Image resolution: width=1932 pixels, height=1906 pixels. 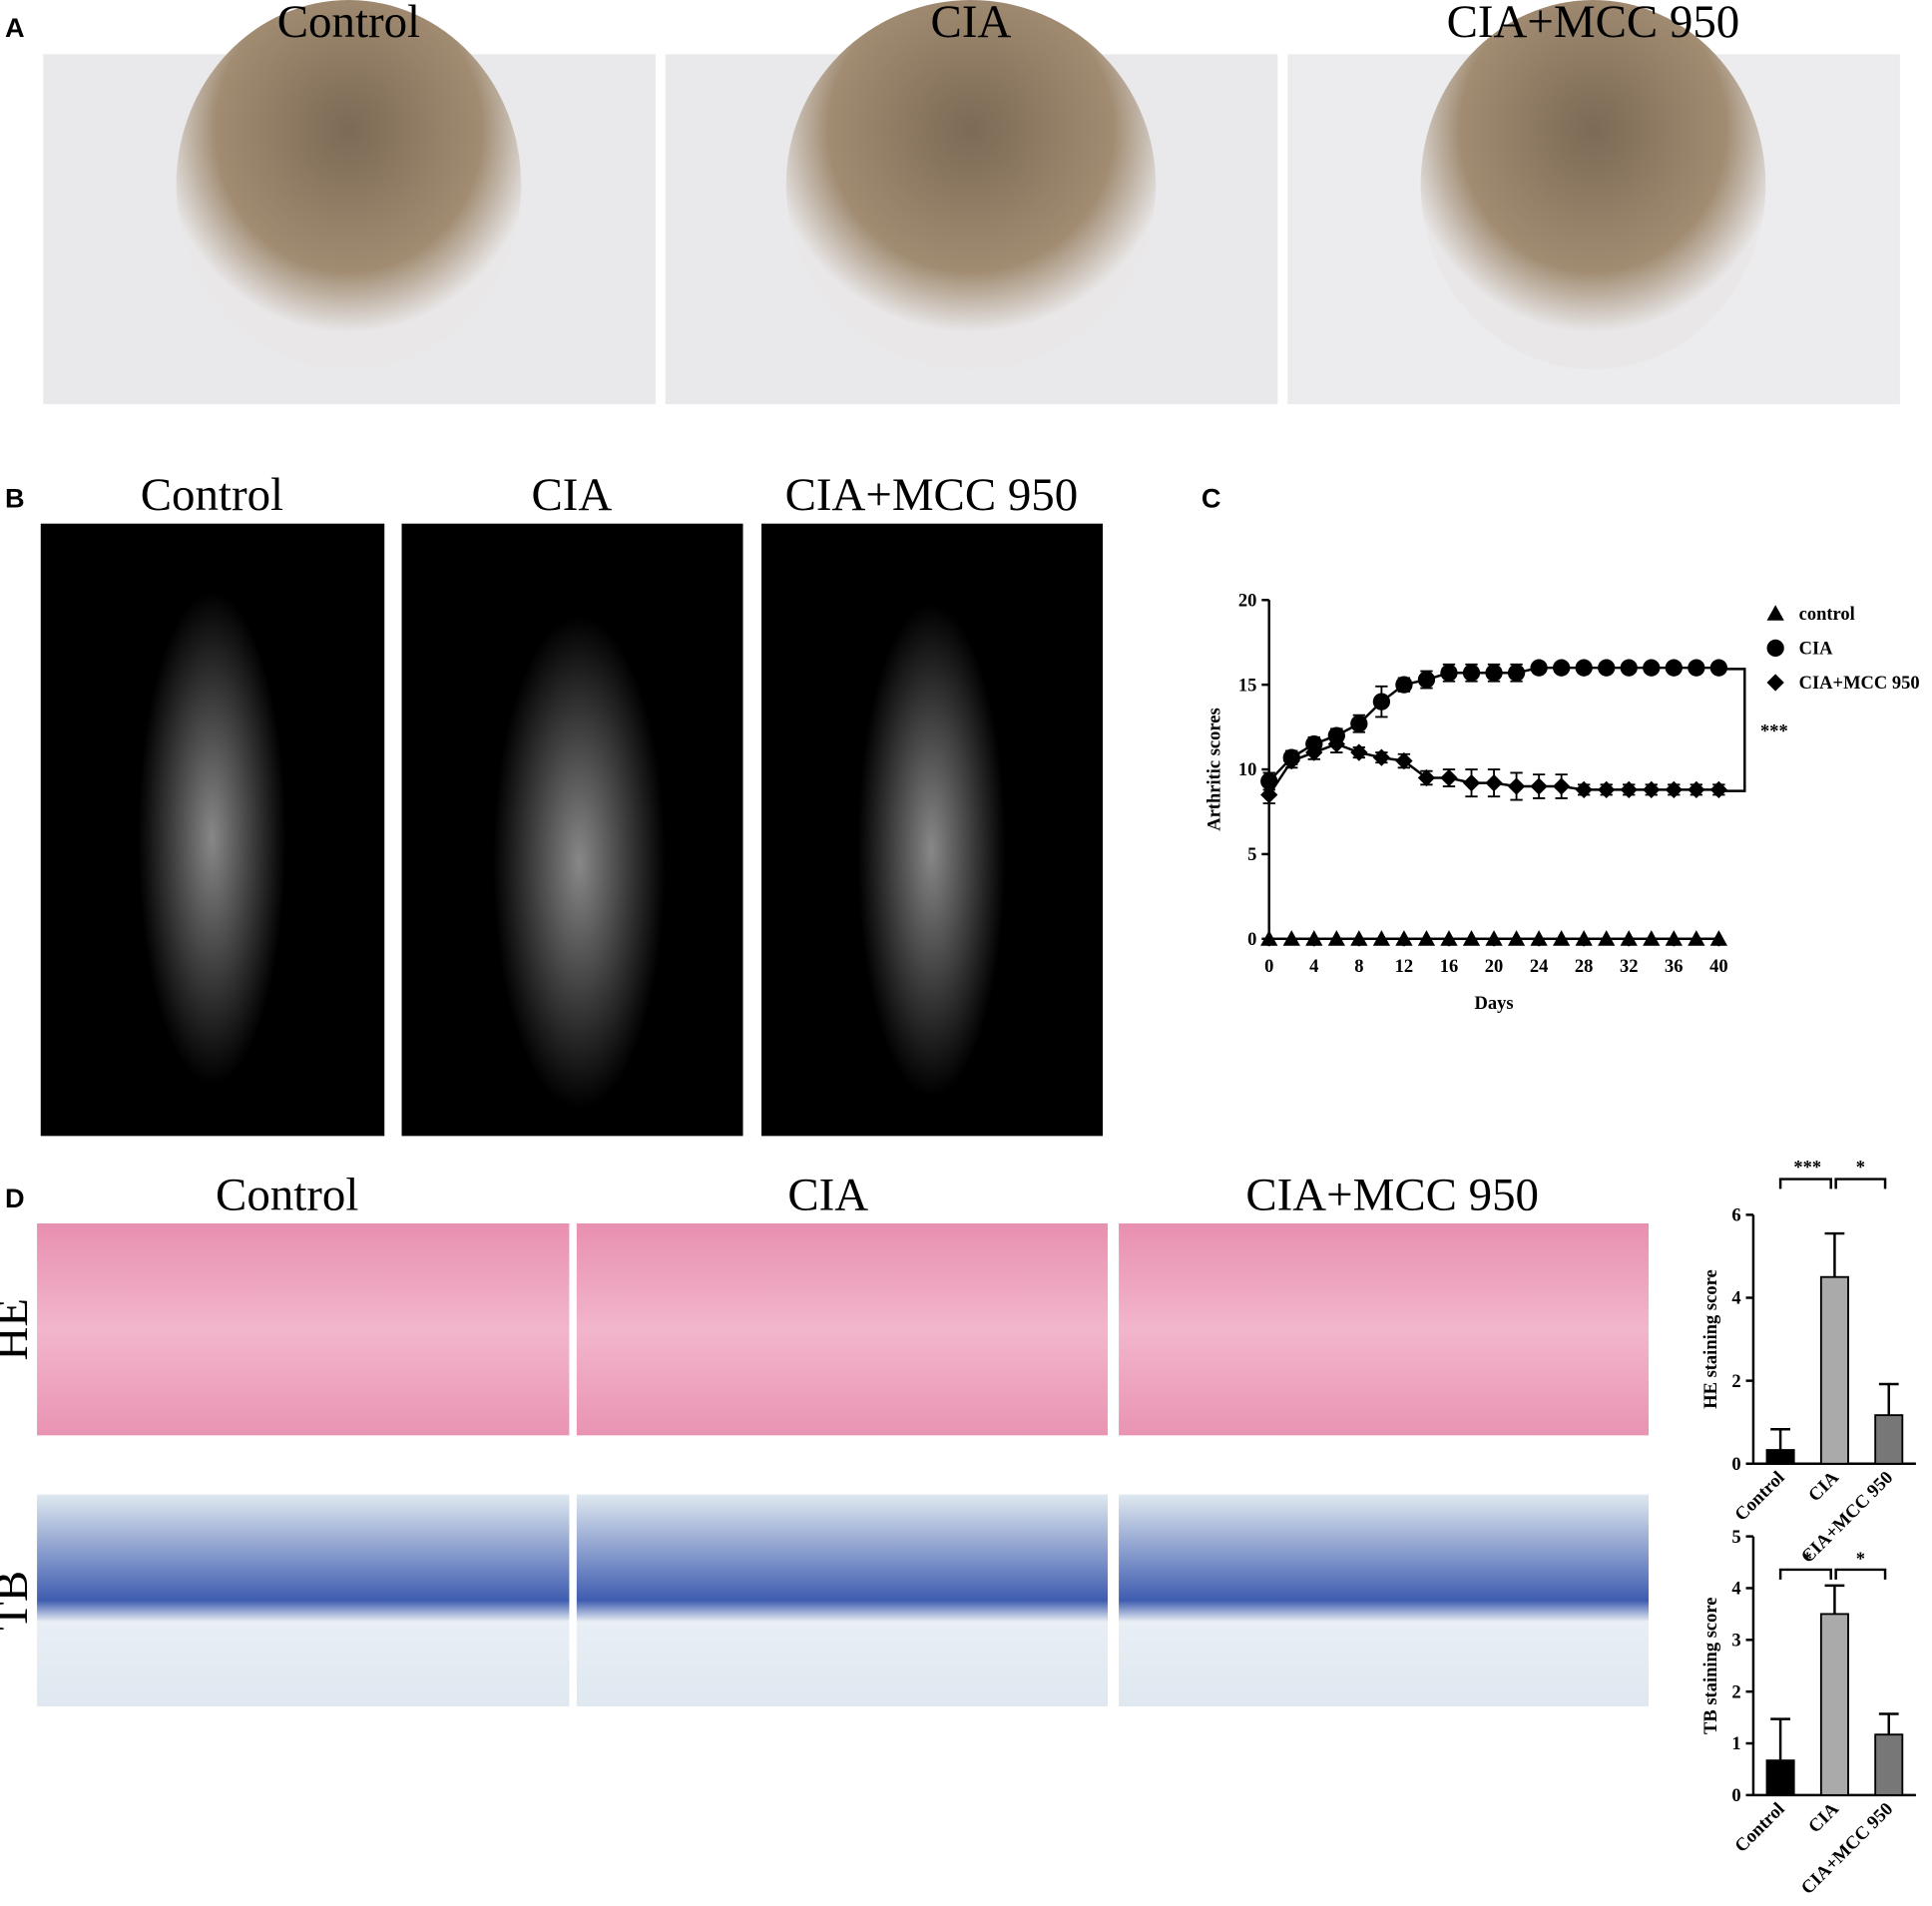 What do you see at coordinates (1584, 967) in the screenshot?
I see `x-tick-label: 28` at bounding box center [1584, 967].